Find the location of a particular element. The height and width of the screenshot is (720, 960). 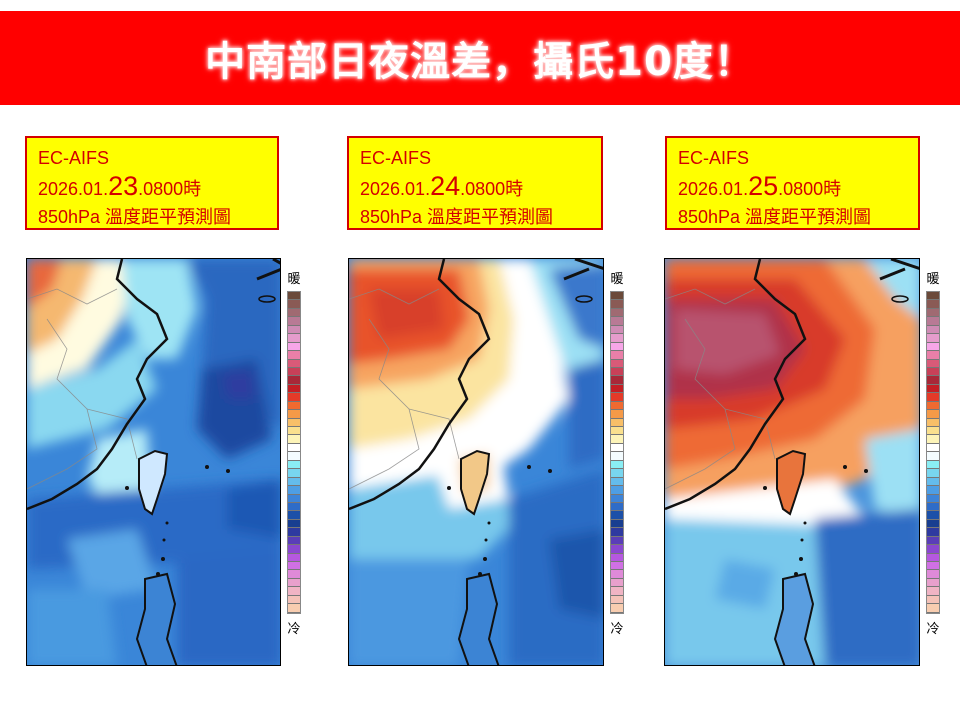

model-name: EC-AIFS is located at coordinates (714, 158).